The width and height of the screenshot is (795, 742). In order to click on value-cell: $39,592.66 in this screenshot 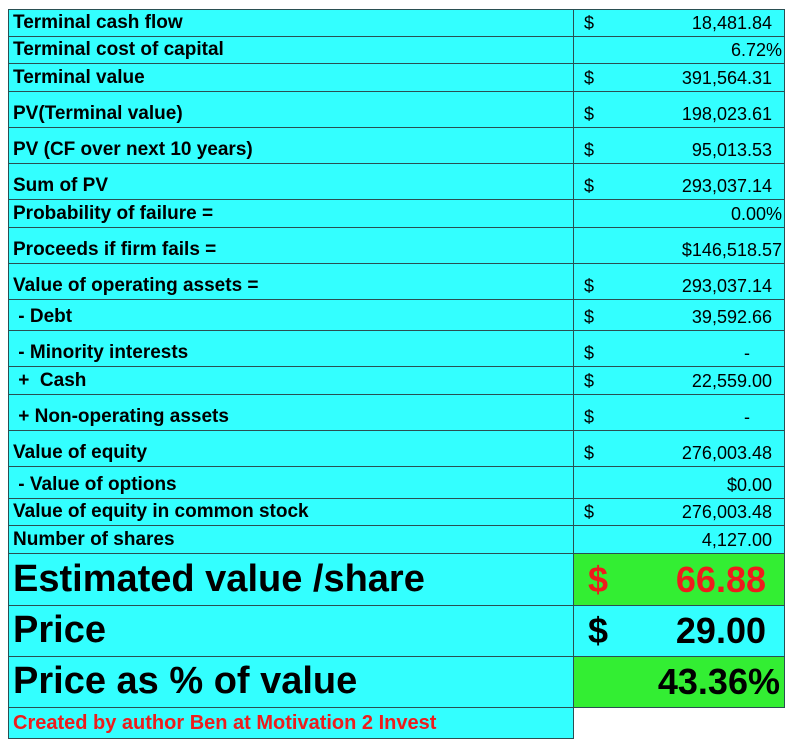, I will do `click(679, 314)`.